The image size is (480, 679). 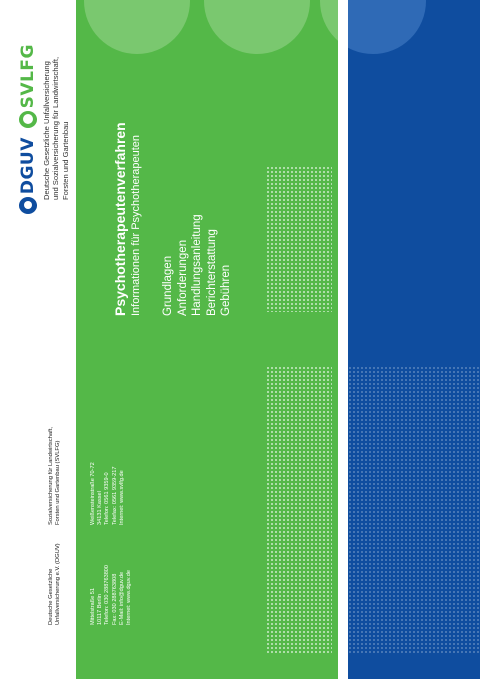 I want to click on address-line: Telefon: 0561 9359-0, so click(x=107, y=498).